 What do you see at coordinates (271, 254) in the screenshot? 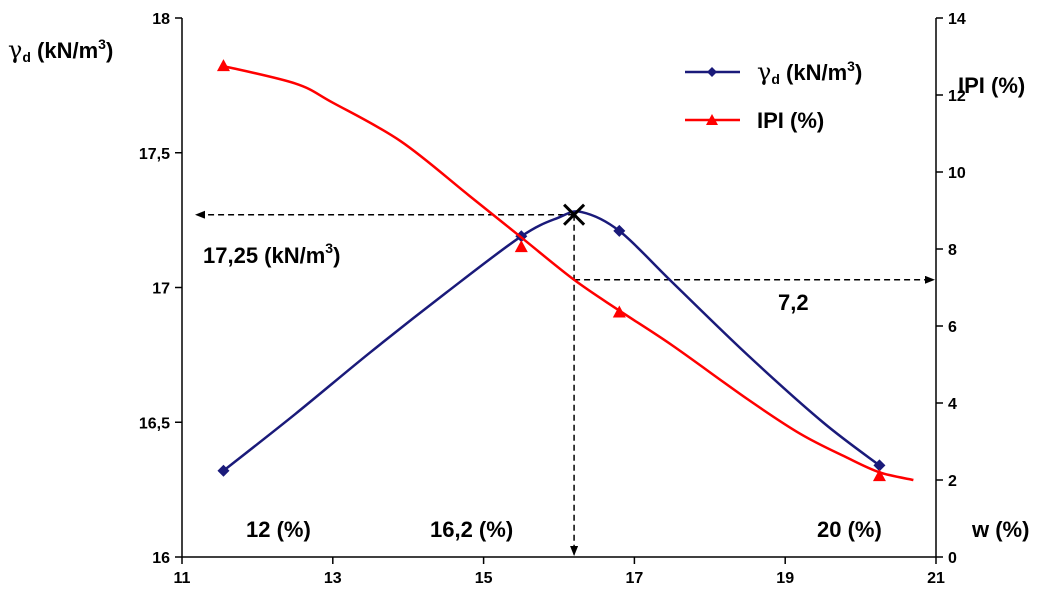
I see `annotation-gamma-value: 17,25 (kN/m3)` at bounding box center [271, 254].